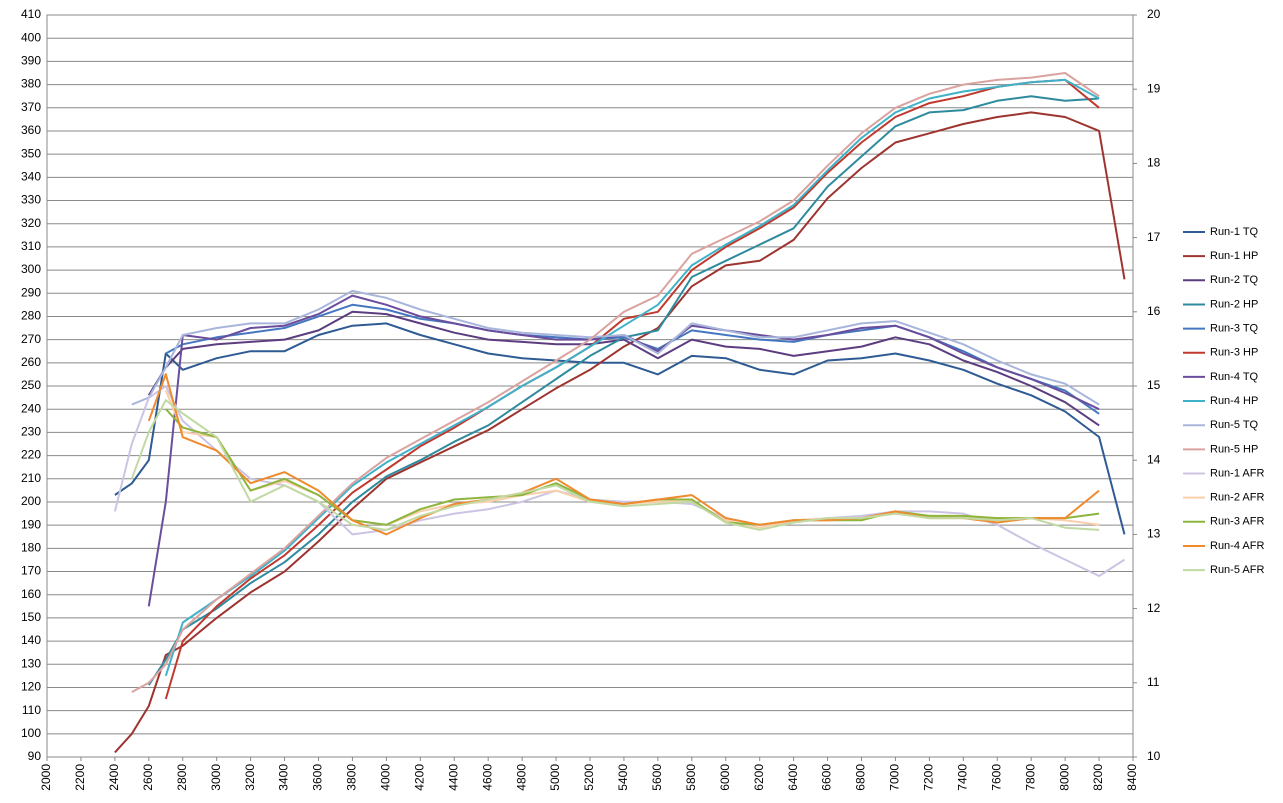 The height and width of the screenshot is (803, 1283). Describe the element at coordinates (1234, 329) in the screenshot. I see `legend-label: Run-3 TQ` at that location.